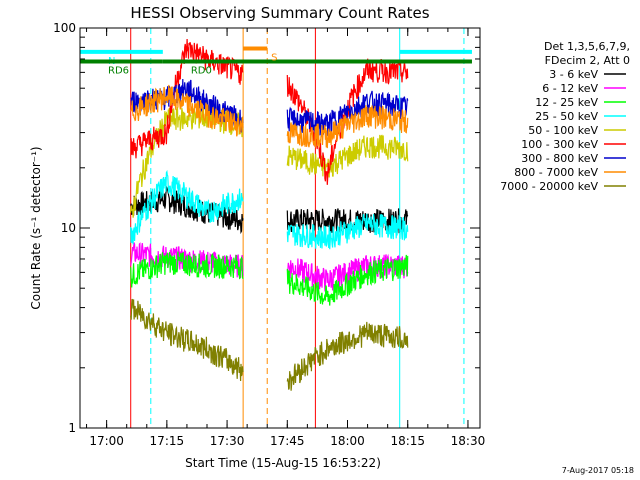  What do you see at coordinates (64, 28) in the screenshot?
I see `y-tick-label-2: 100` at bounding box center [64, 28].